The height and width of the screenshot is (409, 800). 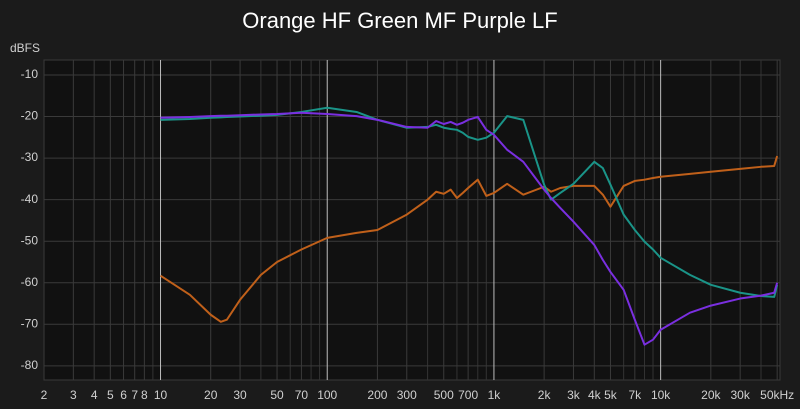 I want to click on x-tick-label: 8, so click(x=144, y=395).